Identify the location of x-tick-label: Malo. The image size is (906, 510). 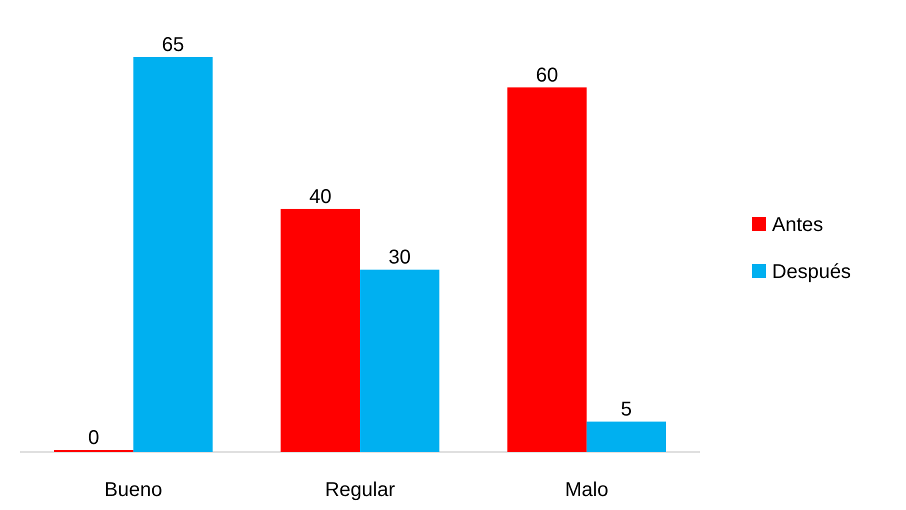
(586, 490).